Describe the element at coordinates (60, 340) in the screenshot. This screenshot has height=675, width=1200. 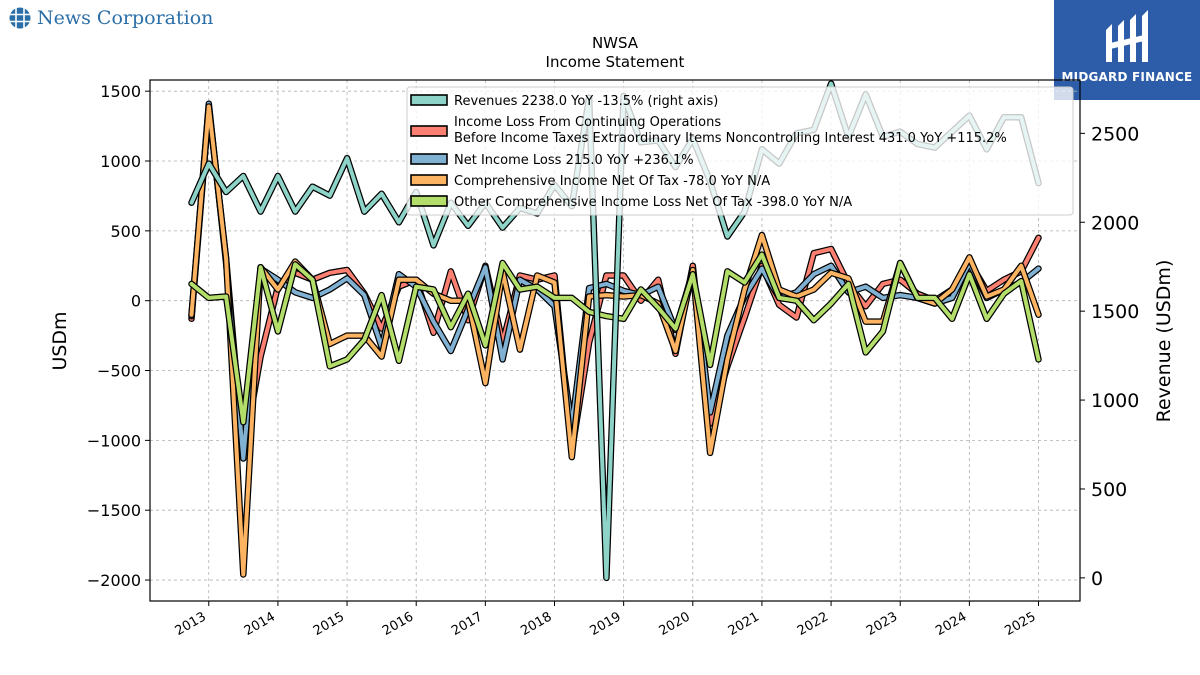
I see `y-axis-label: USDm` at that location.